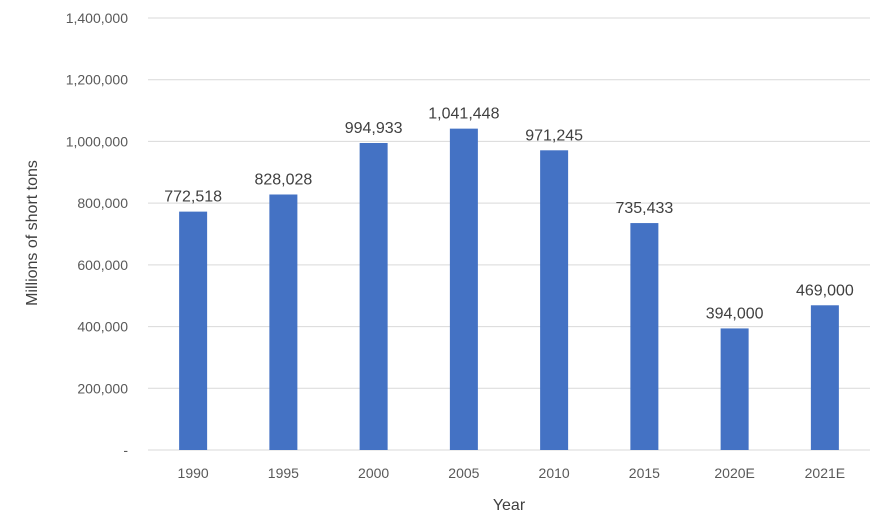 The width and height of the screenshot is (881, 526). What do you see at coordinates (374, 128) in the screenshot?
I see `data-label: 994,933` at bounding box center [374, 128].